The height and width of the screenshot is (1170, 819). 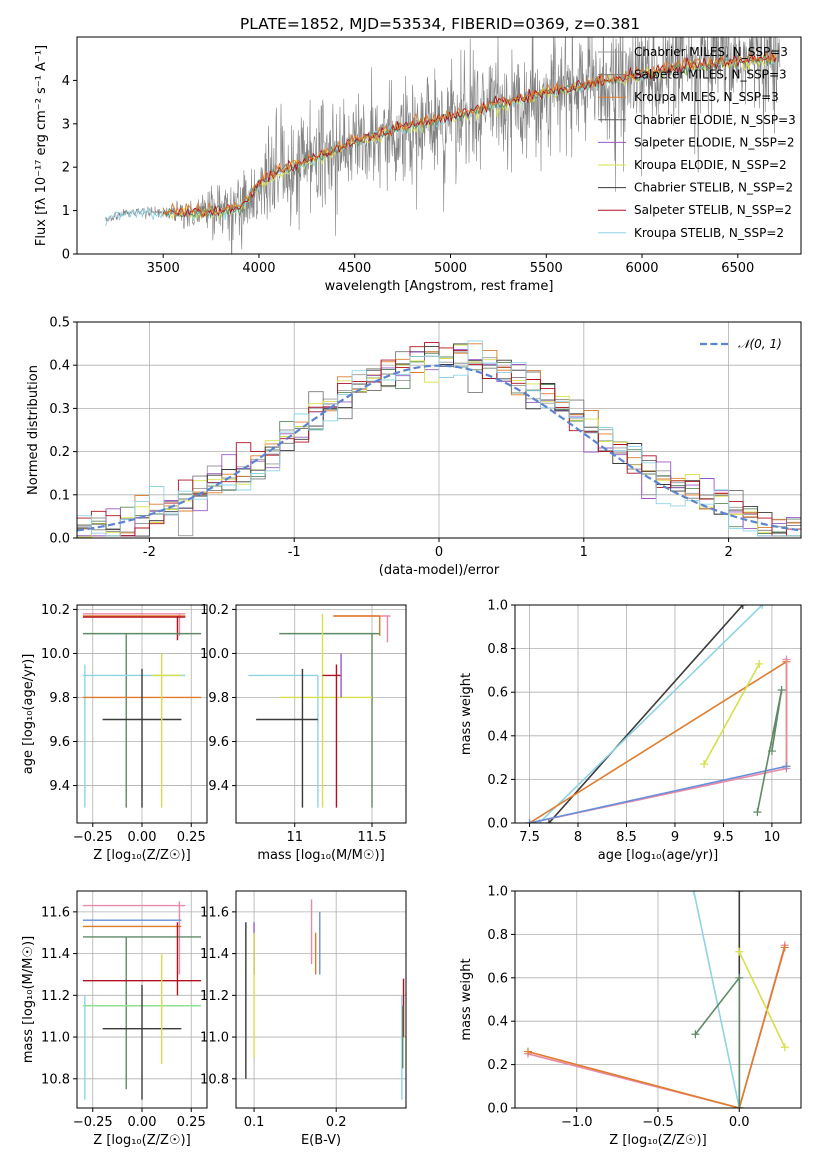 What do you see at coordinates (742, 607) in the screenshot?
I see `series-point-chabrier_stelib` at bounding box center [742, 607].